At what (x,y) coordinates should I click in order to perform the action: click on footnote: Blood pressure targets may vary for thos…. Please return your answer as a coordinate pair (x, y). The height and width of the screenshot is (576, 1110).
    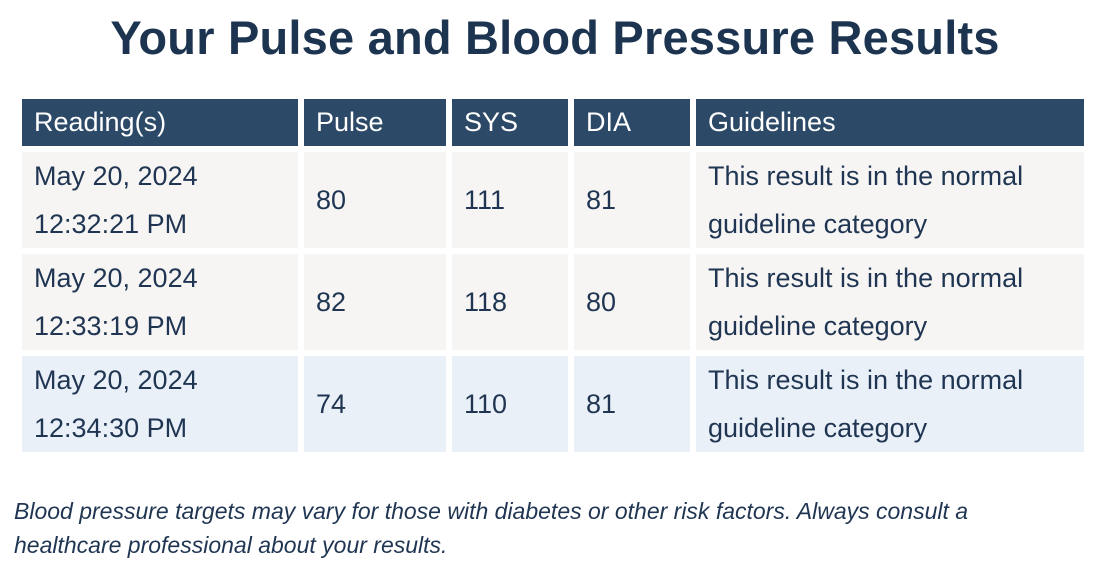
    Looking at the image, I should click on (554, 528).